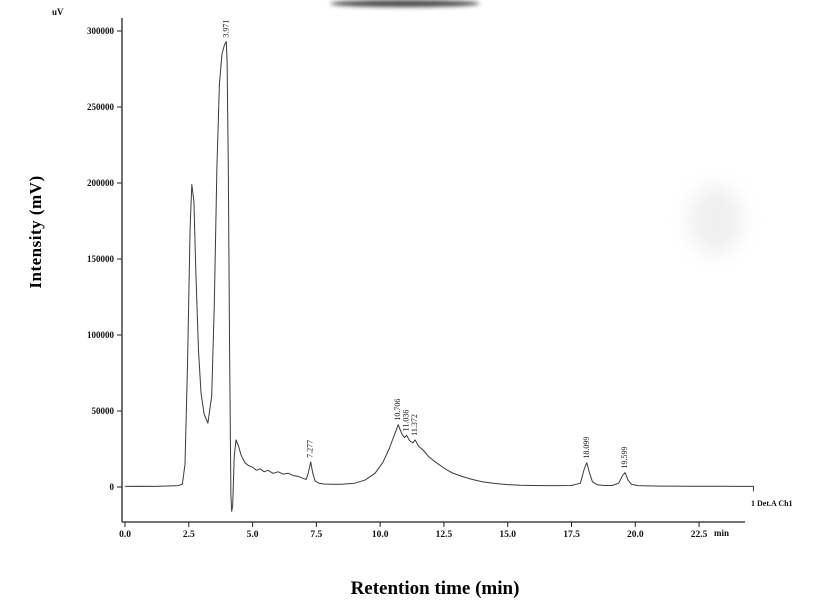 This screenshot has height=611, width=819. Describe the element at coordinates (253, 535) in the screenshot. I see `x-tick-label: 5.0` at that location.